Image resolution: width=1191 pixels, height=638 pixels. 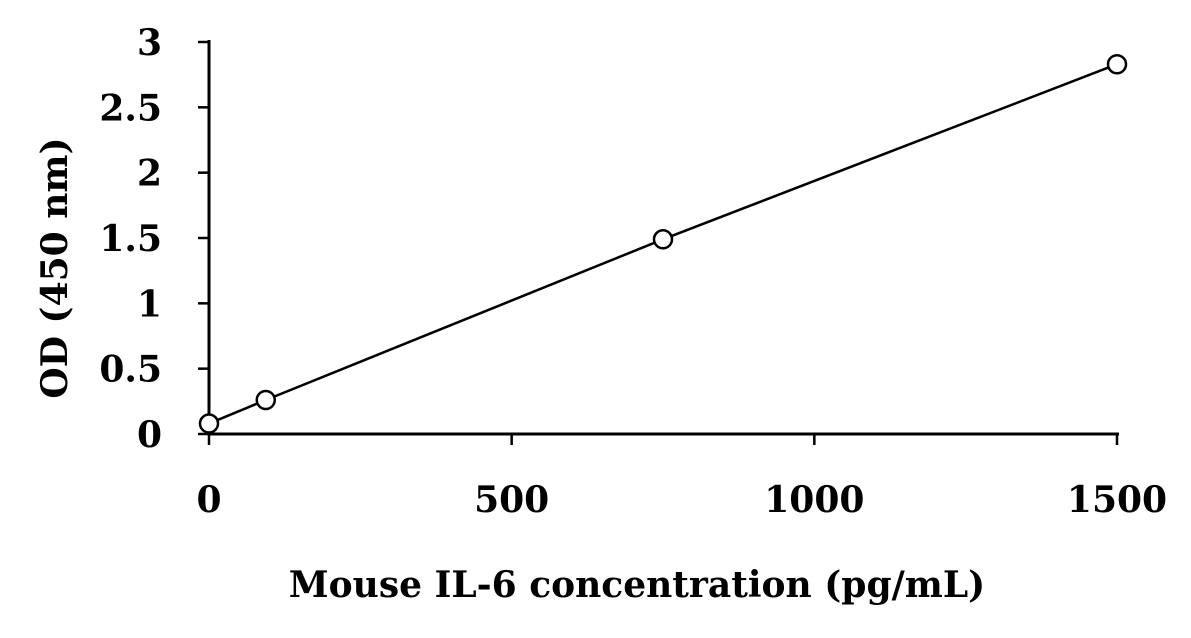 I want to click on y-axis-title: OD (450 nm), so click(x=55, y=267).